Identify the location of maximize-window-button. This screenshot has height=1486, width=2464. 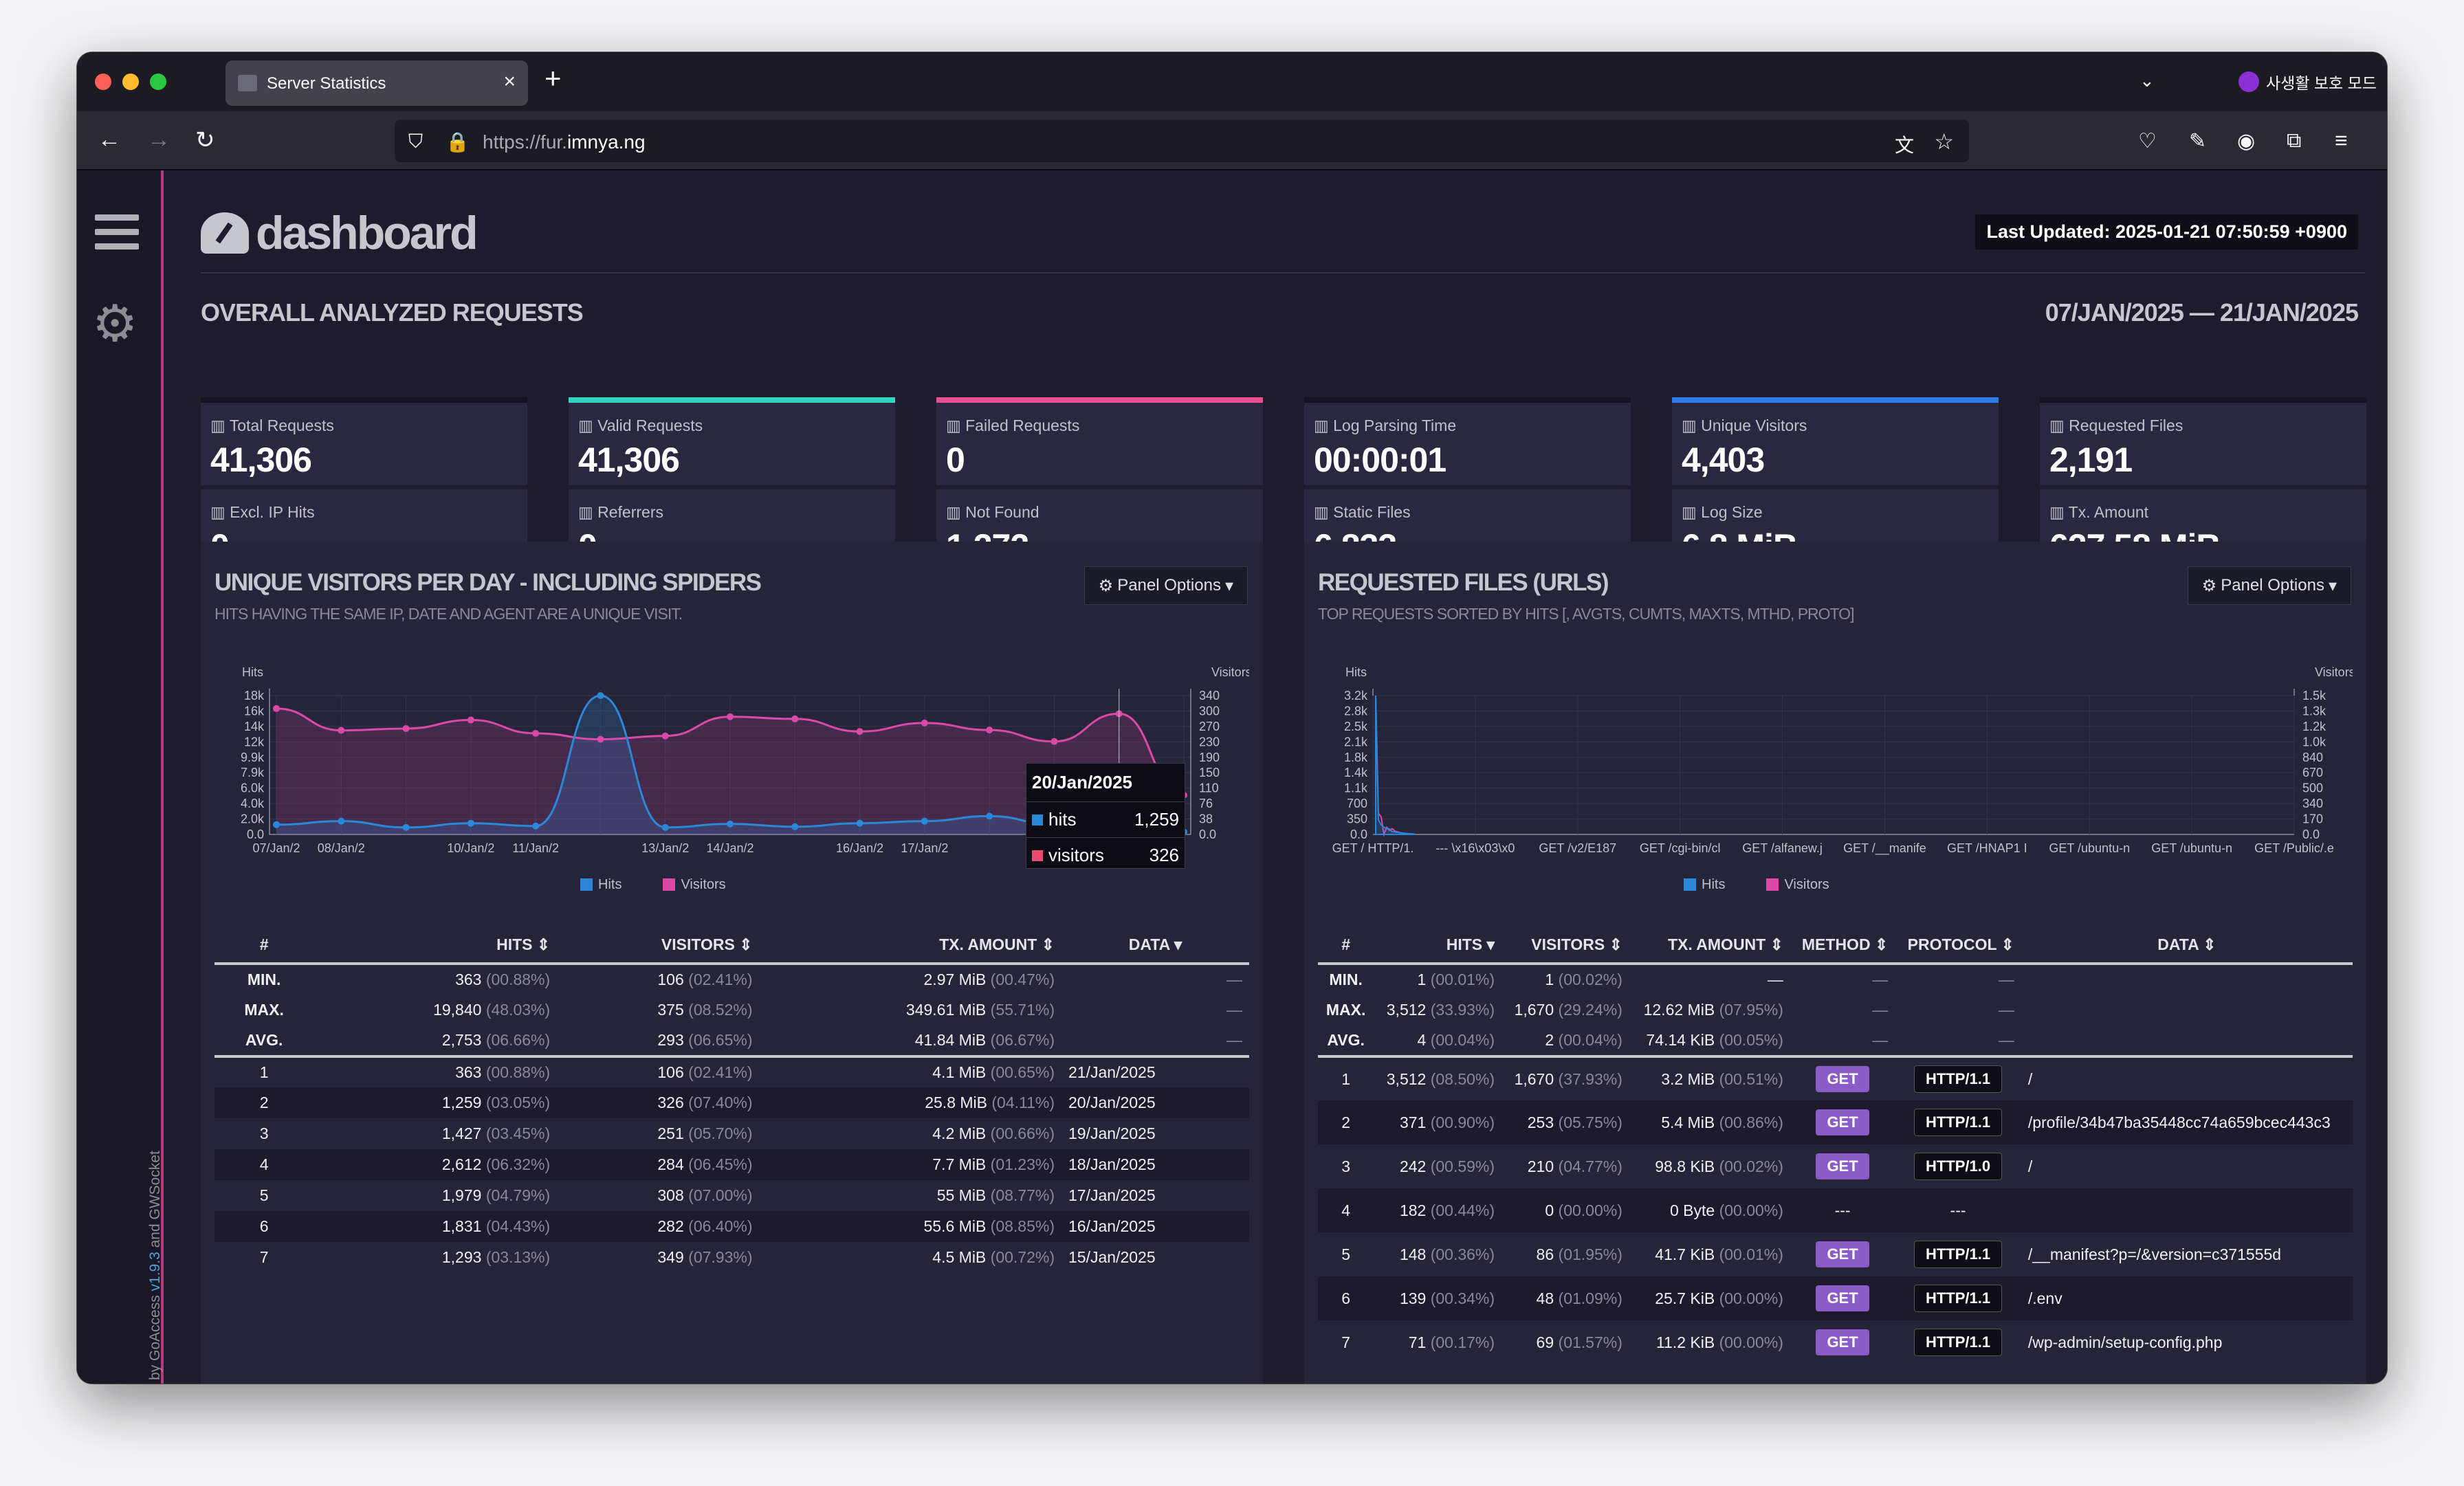
(158, 82).